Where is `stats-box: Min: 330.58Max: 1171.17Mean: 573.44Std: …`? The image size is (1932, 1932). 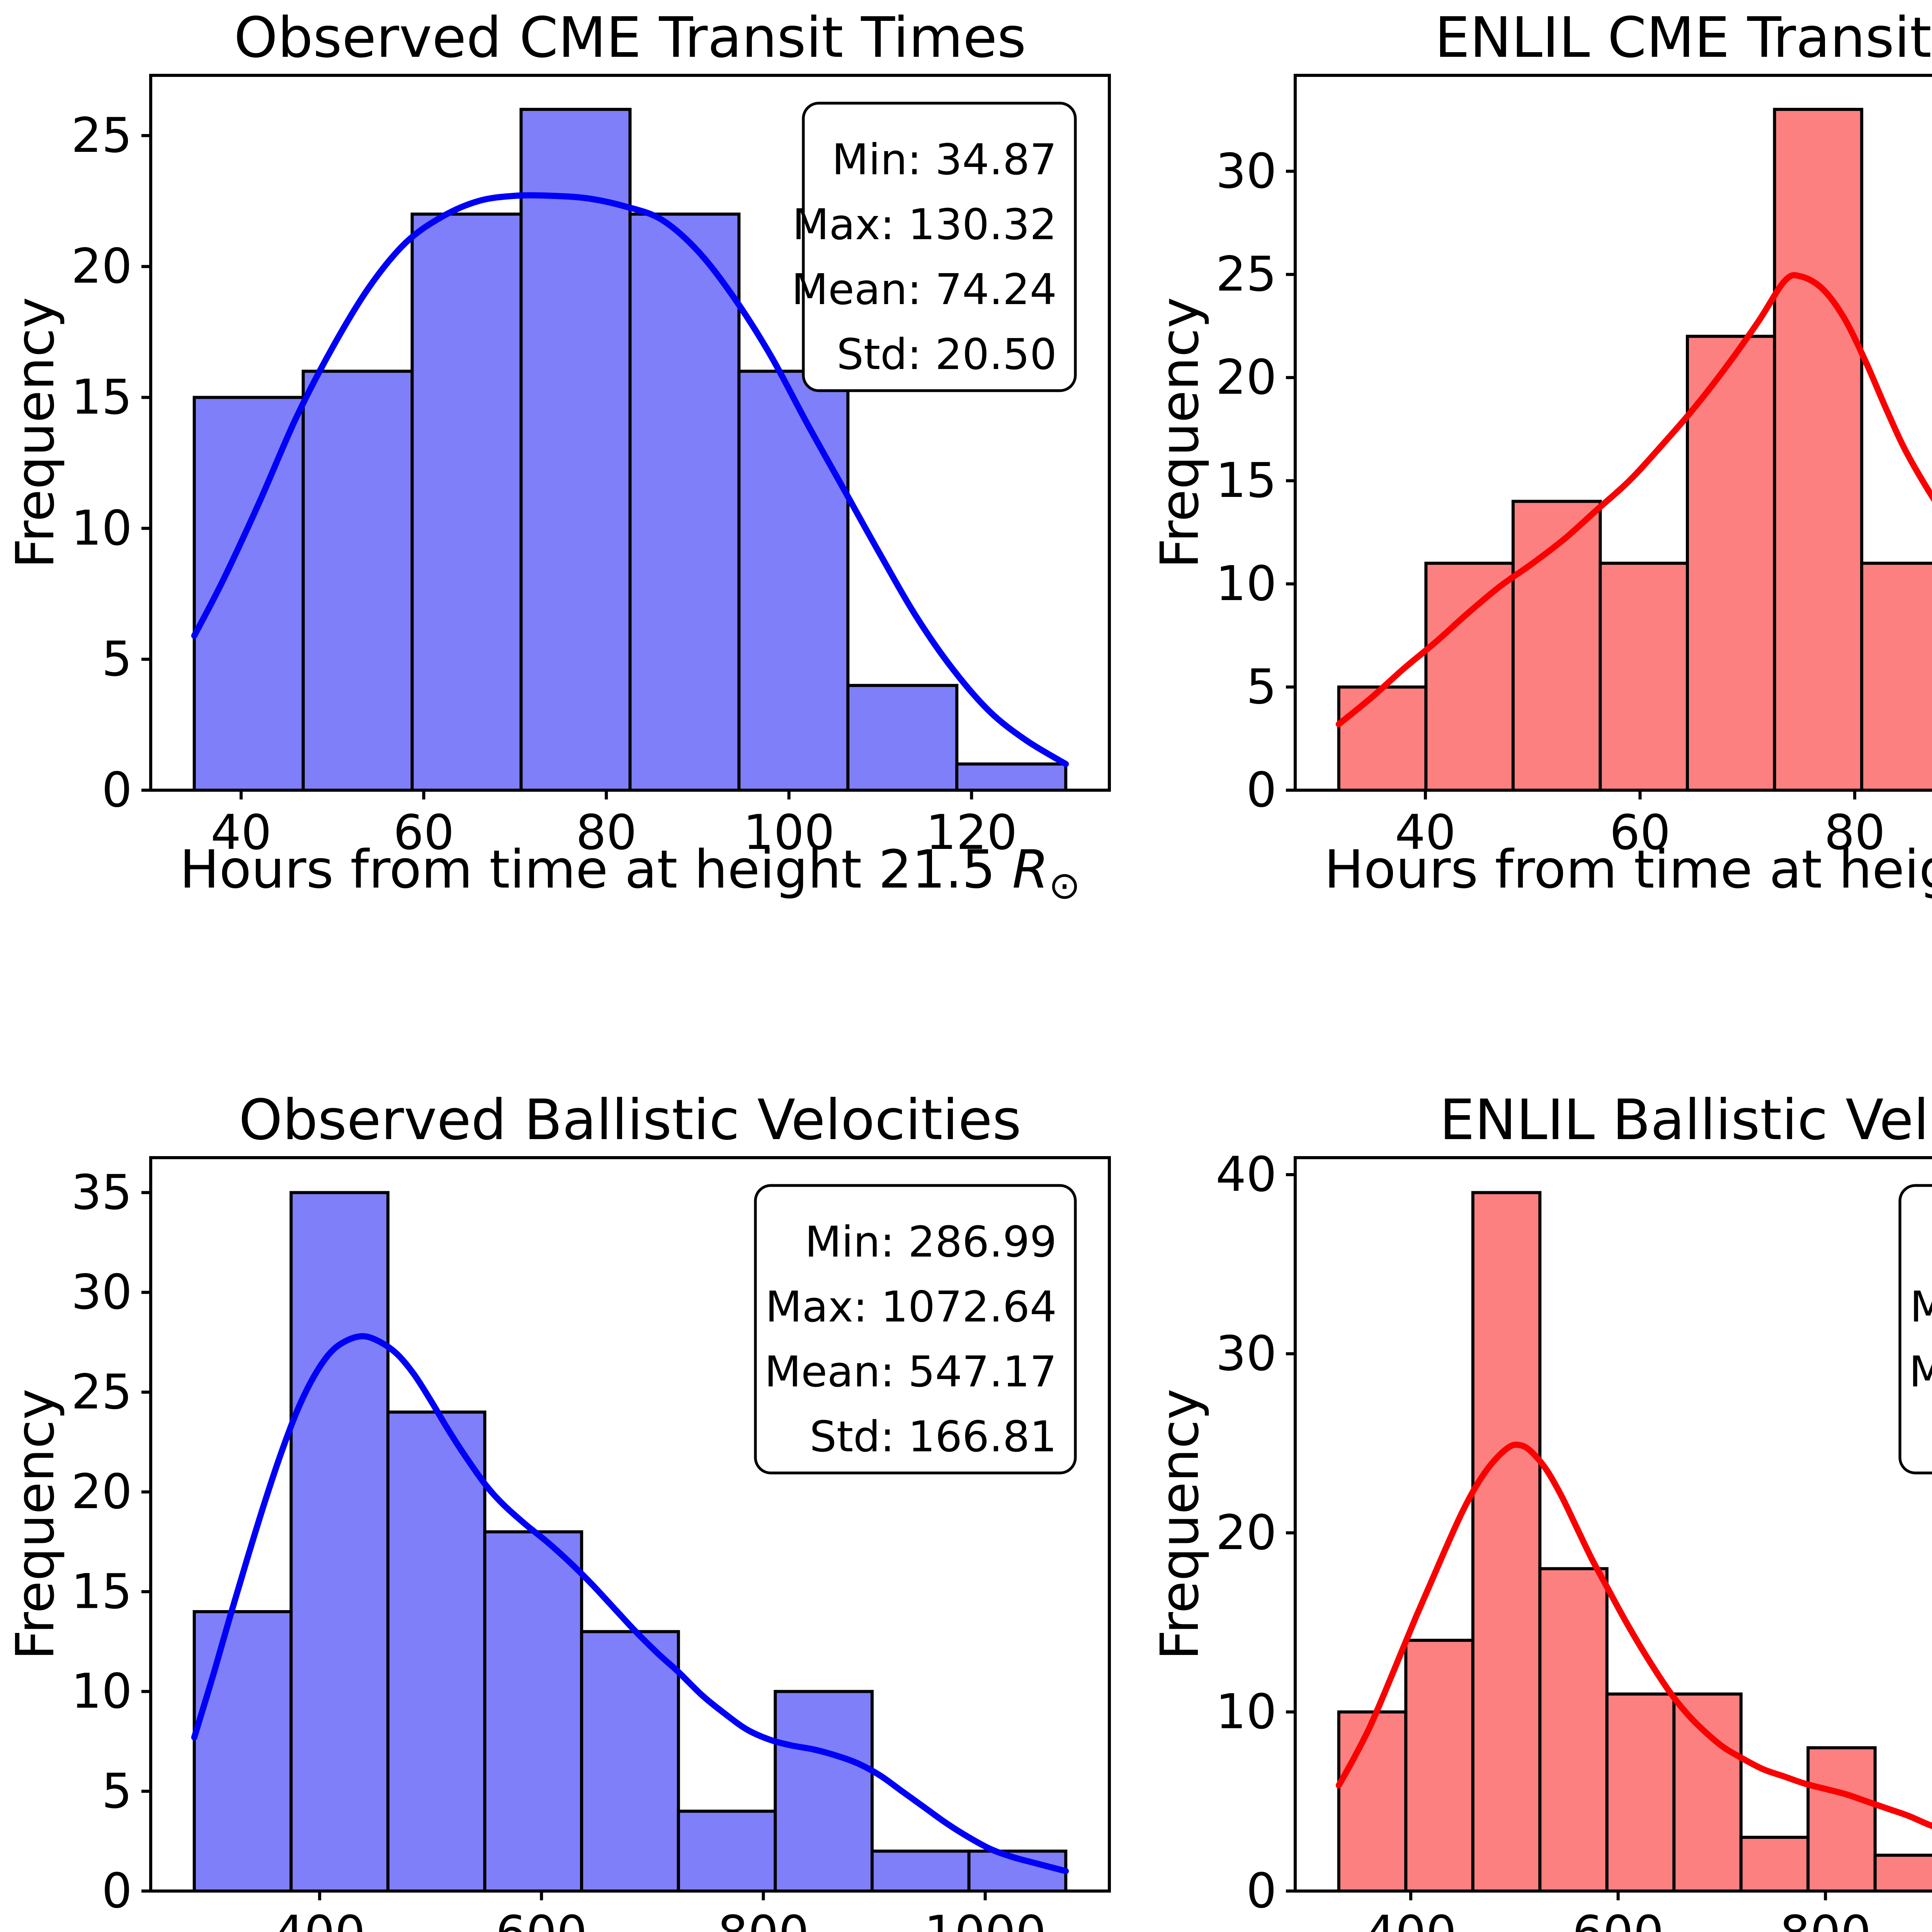 stats-box: Min: 330.58Max: 1171.17Mean: 573.44Std: … is located at coordinates (1915, 1329).